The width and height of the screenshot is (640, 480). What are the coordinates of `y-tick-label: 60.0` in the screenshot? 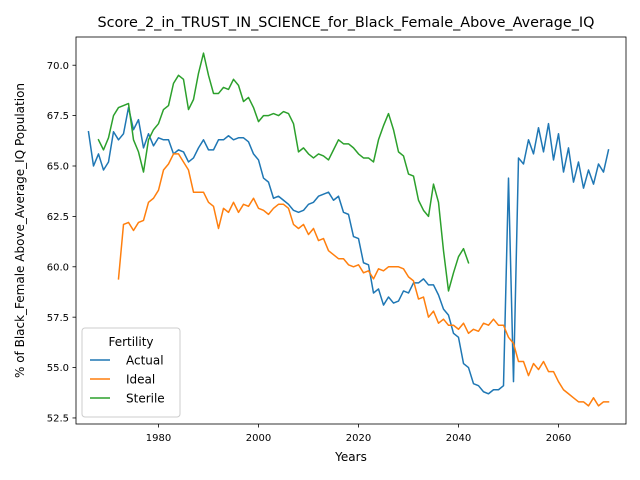 It's located at (58, 267).